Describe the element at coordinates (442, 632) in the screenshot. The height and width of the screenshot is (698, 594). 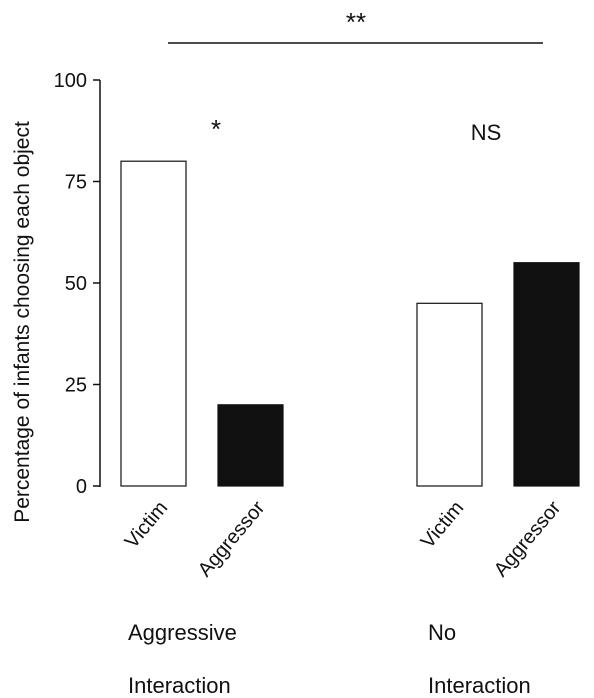
I see `group-label-line1: No` at that location.